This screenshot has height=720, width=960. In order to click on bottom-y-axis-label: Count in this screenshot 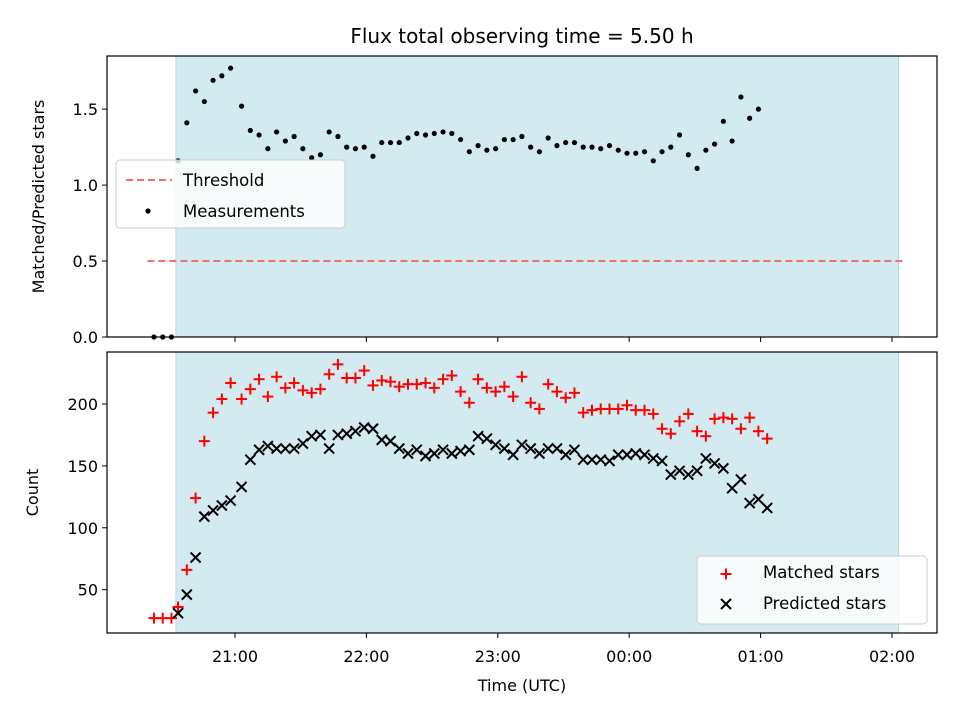, I will do `click(32, 493)`.